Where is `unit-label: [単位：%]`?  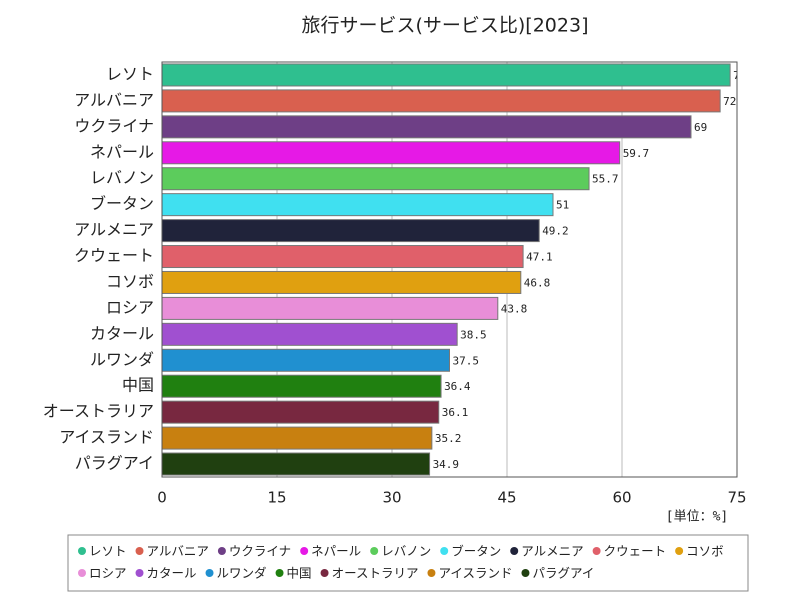 unit-label: [単位：%] is located at coordinates (697, 517).